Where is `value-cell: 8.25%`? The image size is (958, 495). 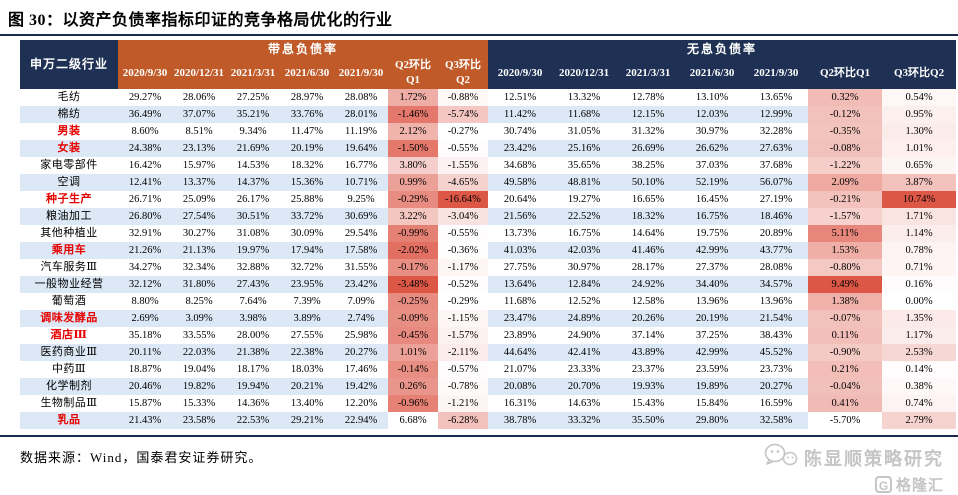
value-cell: 8.25% is located at coordinates (199, 301).